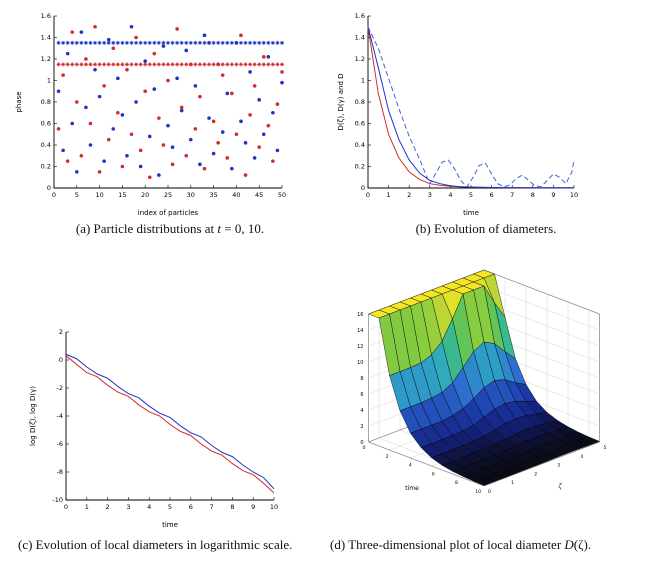 The image size is (661, 585). I want to click on svg-text: D(ζ), D(γ) and D, so click(341, 101).